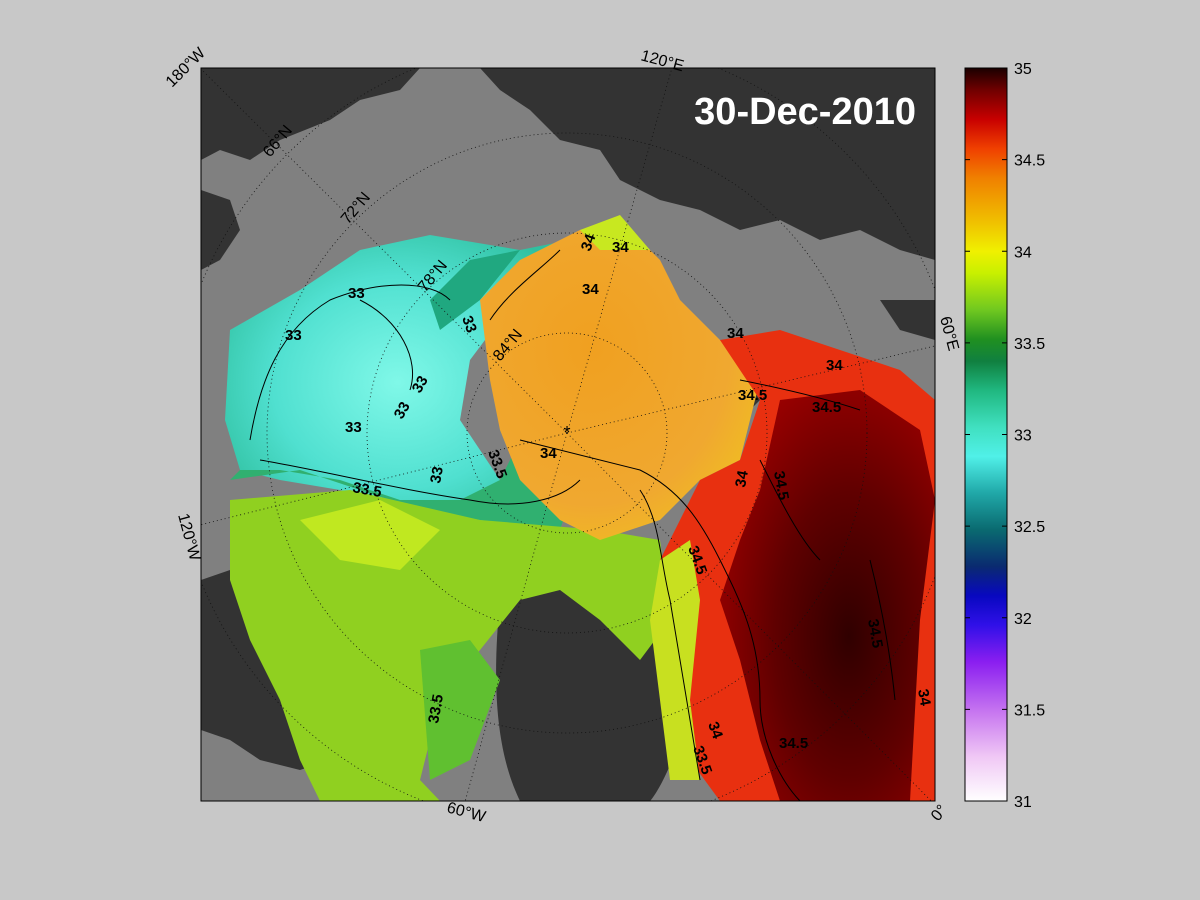  What do you see at coordinates (1023, 69) in the screenshot?
I see `colorbar-tick-label: 35` at bounding box center [1023, 69].